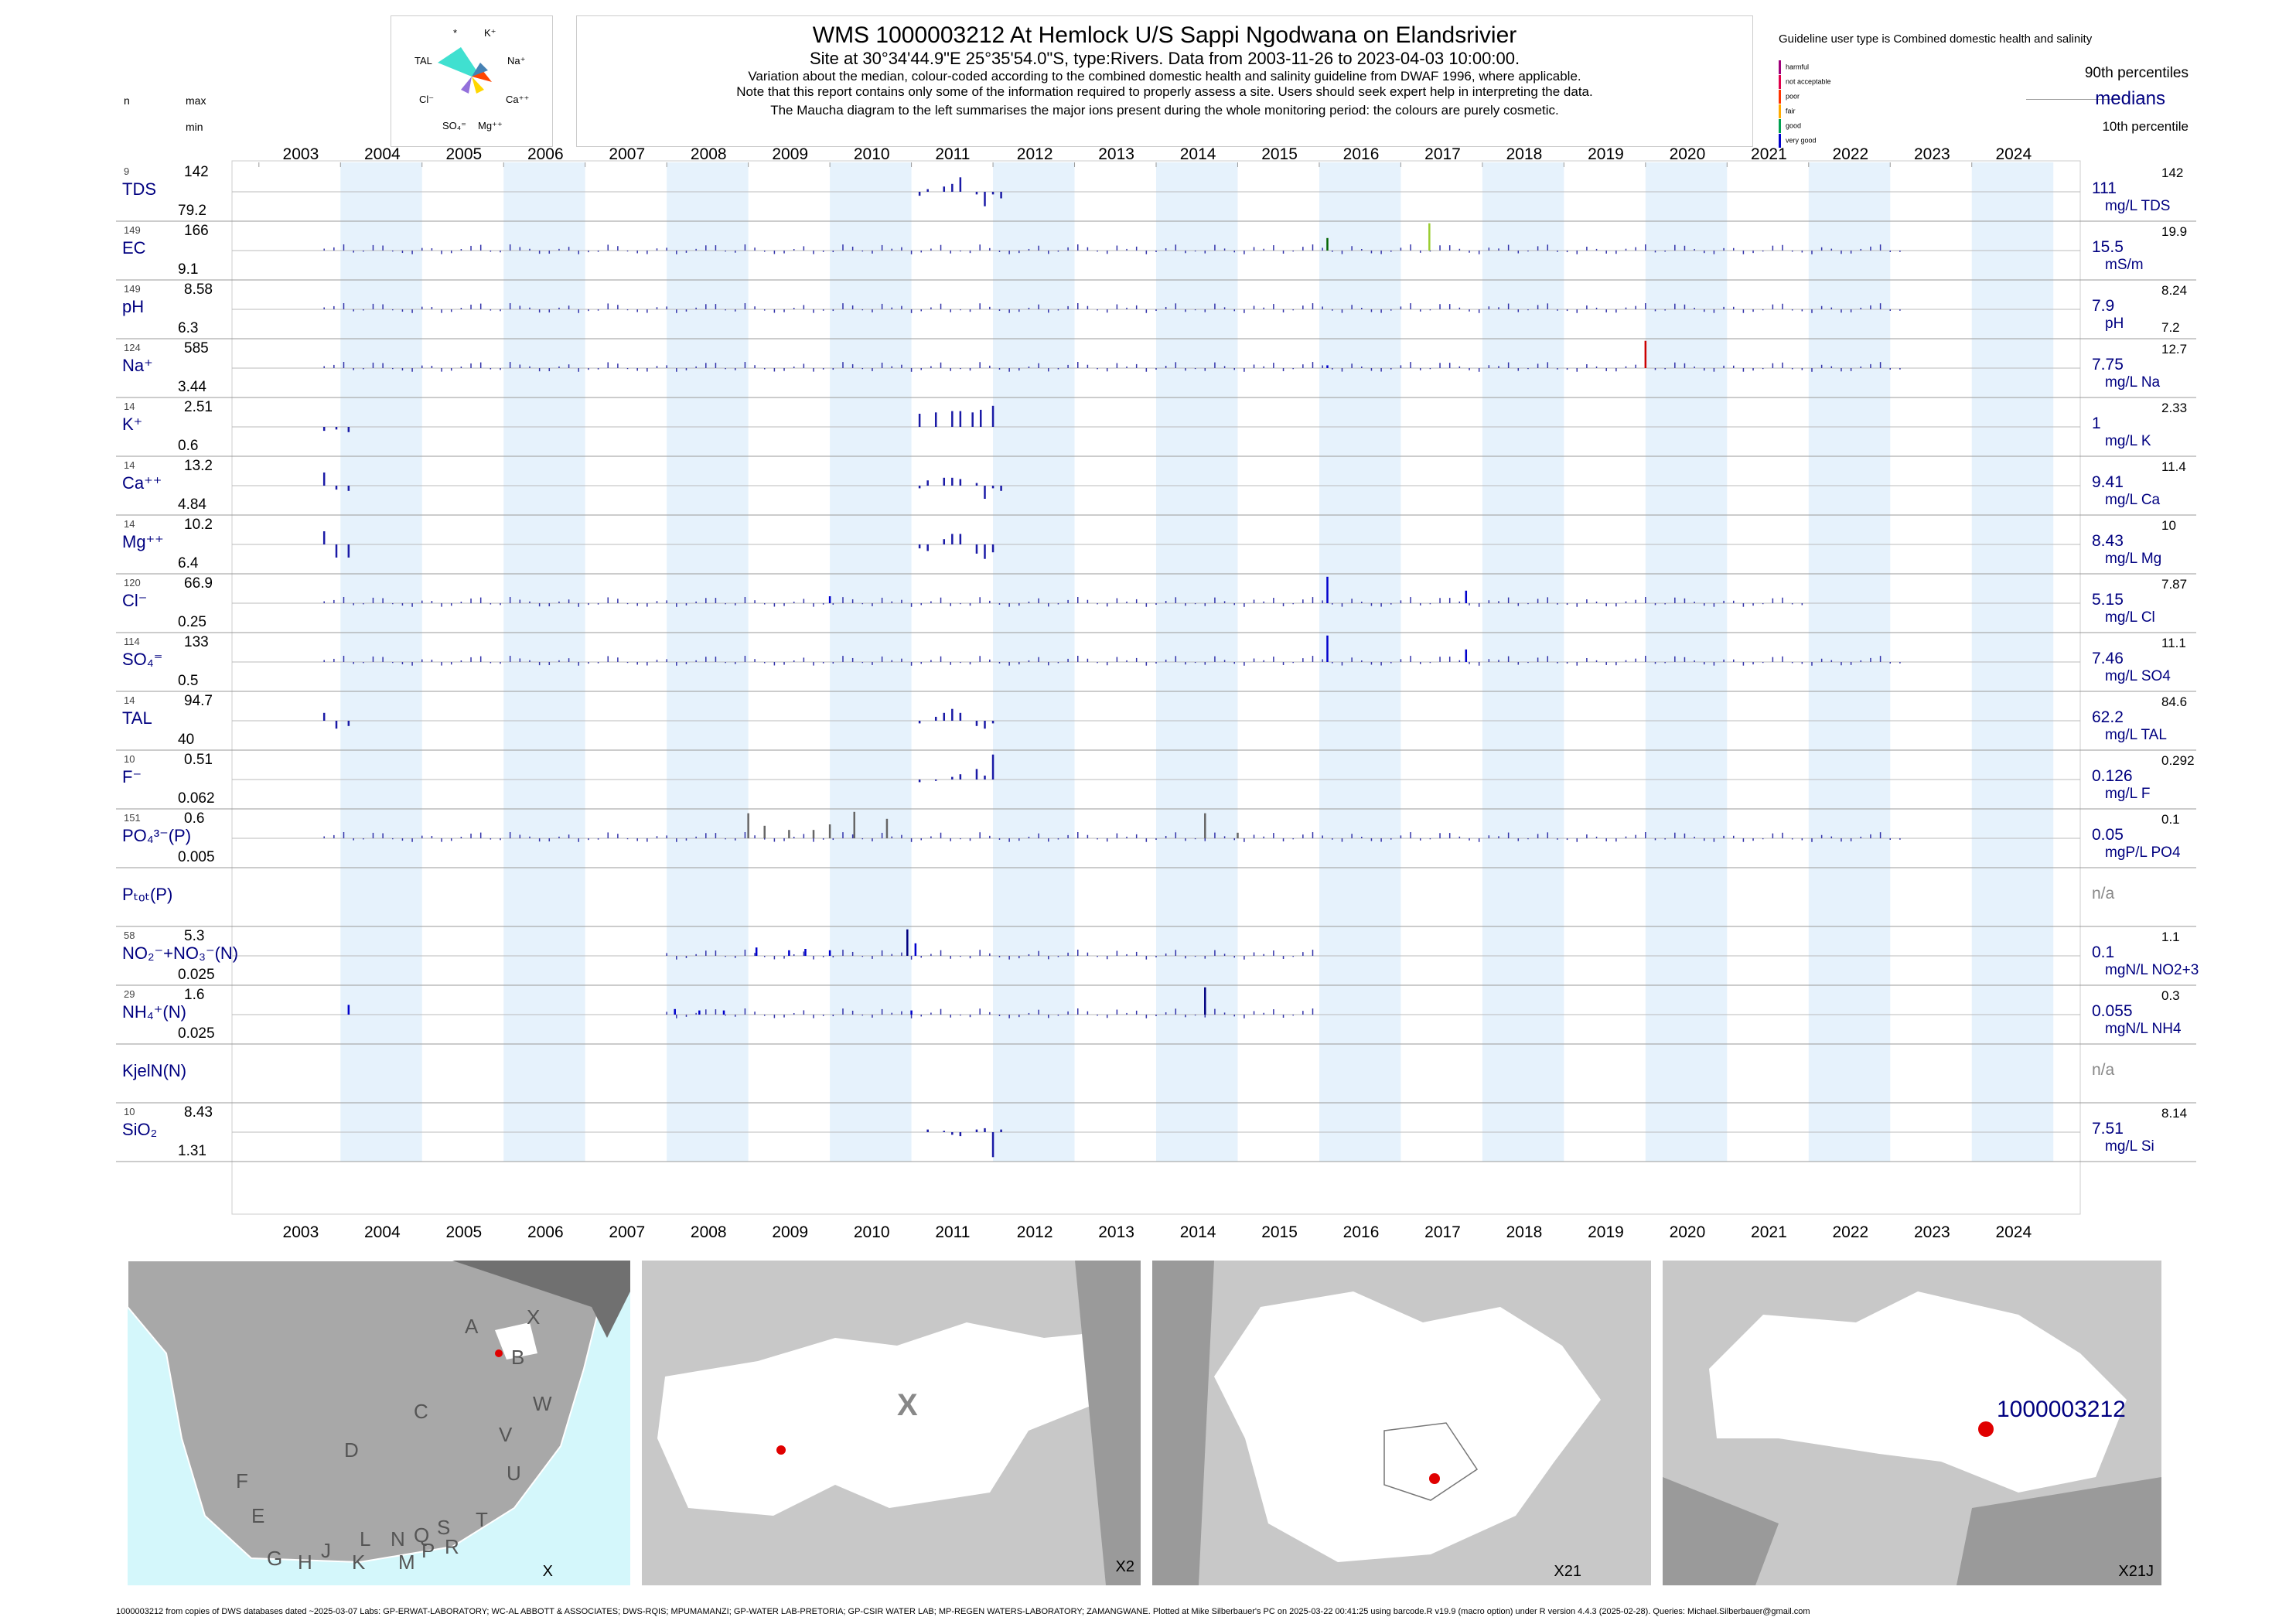  I want to click on map-region-h: H, so click(305, 1562).